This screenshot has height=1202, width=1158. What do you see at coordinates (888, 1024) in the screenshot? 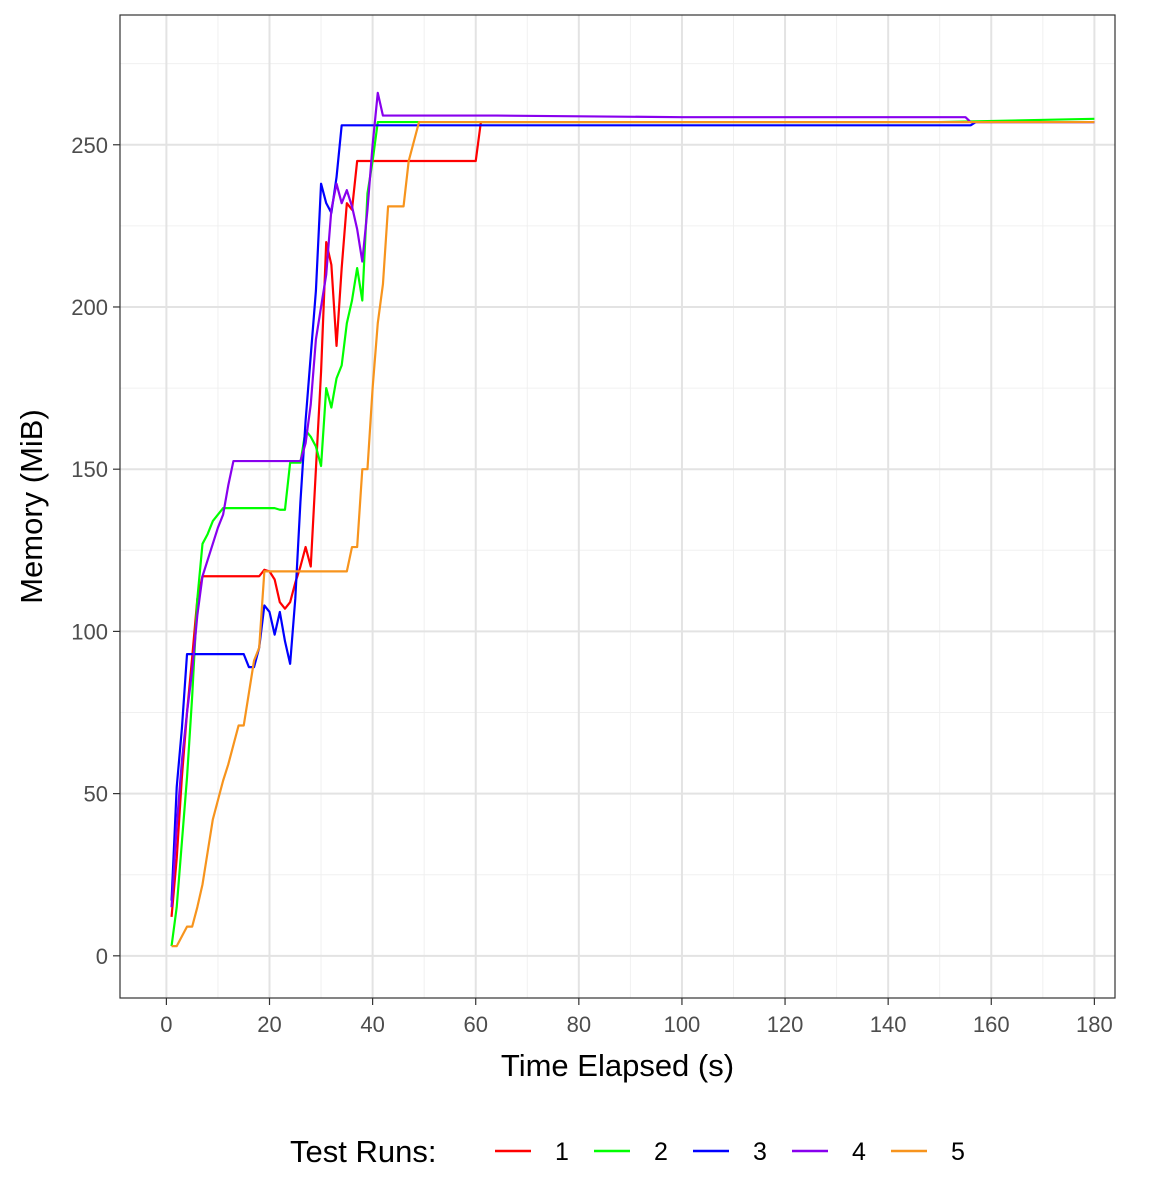
I see `x-tick-label: 140` at bounding box center [888, 1024].